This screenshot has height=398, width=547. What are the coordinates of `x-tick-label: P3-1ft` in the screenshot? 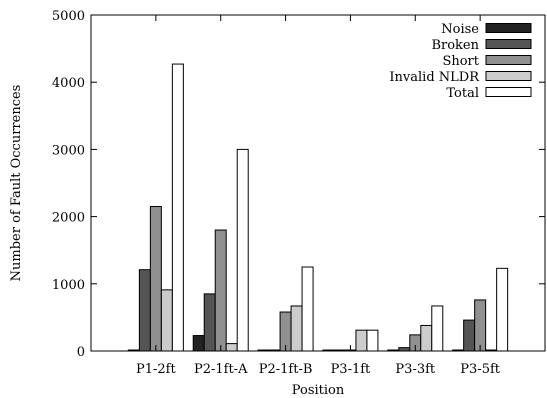 It's located at (351, 369).